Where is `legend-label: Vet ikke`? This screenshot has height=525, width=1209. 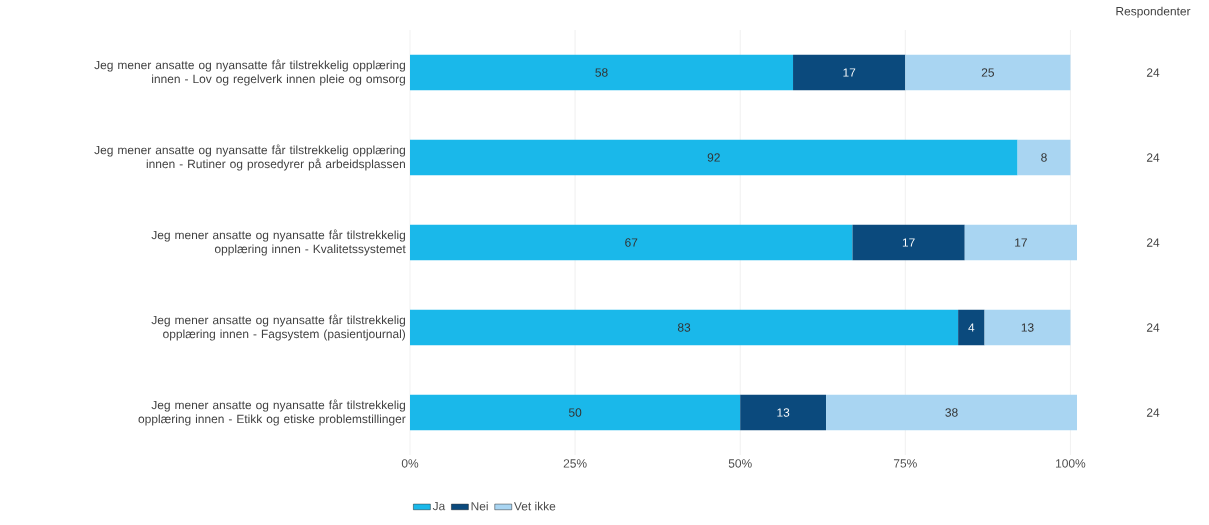 legend-label: Vet ikke is located at coordinates (534, 506).